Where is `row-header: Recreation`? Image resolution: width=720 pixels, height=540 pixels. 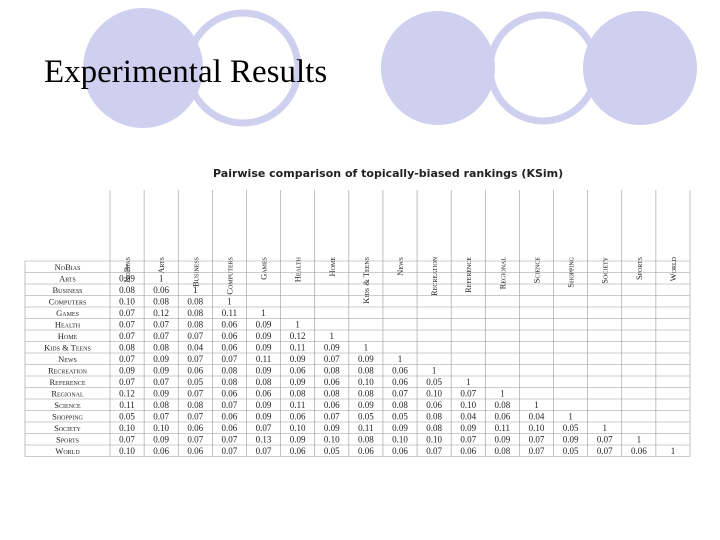 row-header: Recreation is located at coordinates (68, 371).